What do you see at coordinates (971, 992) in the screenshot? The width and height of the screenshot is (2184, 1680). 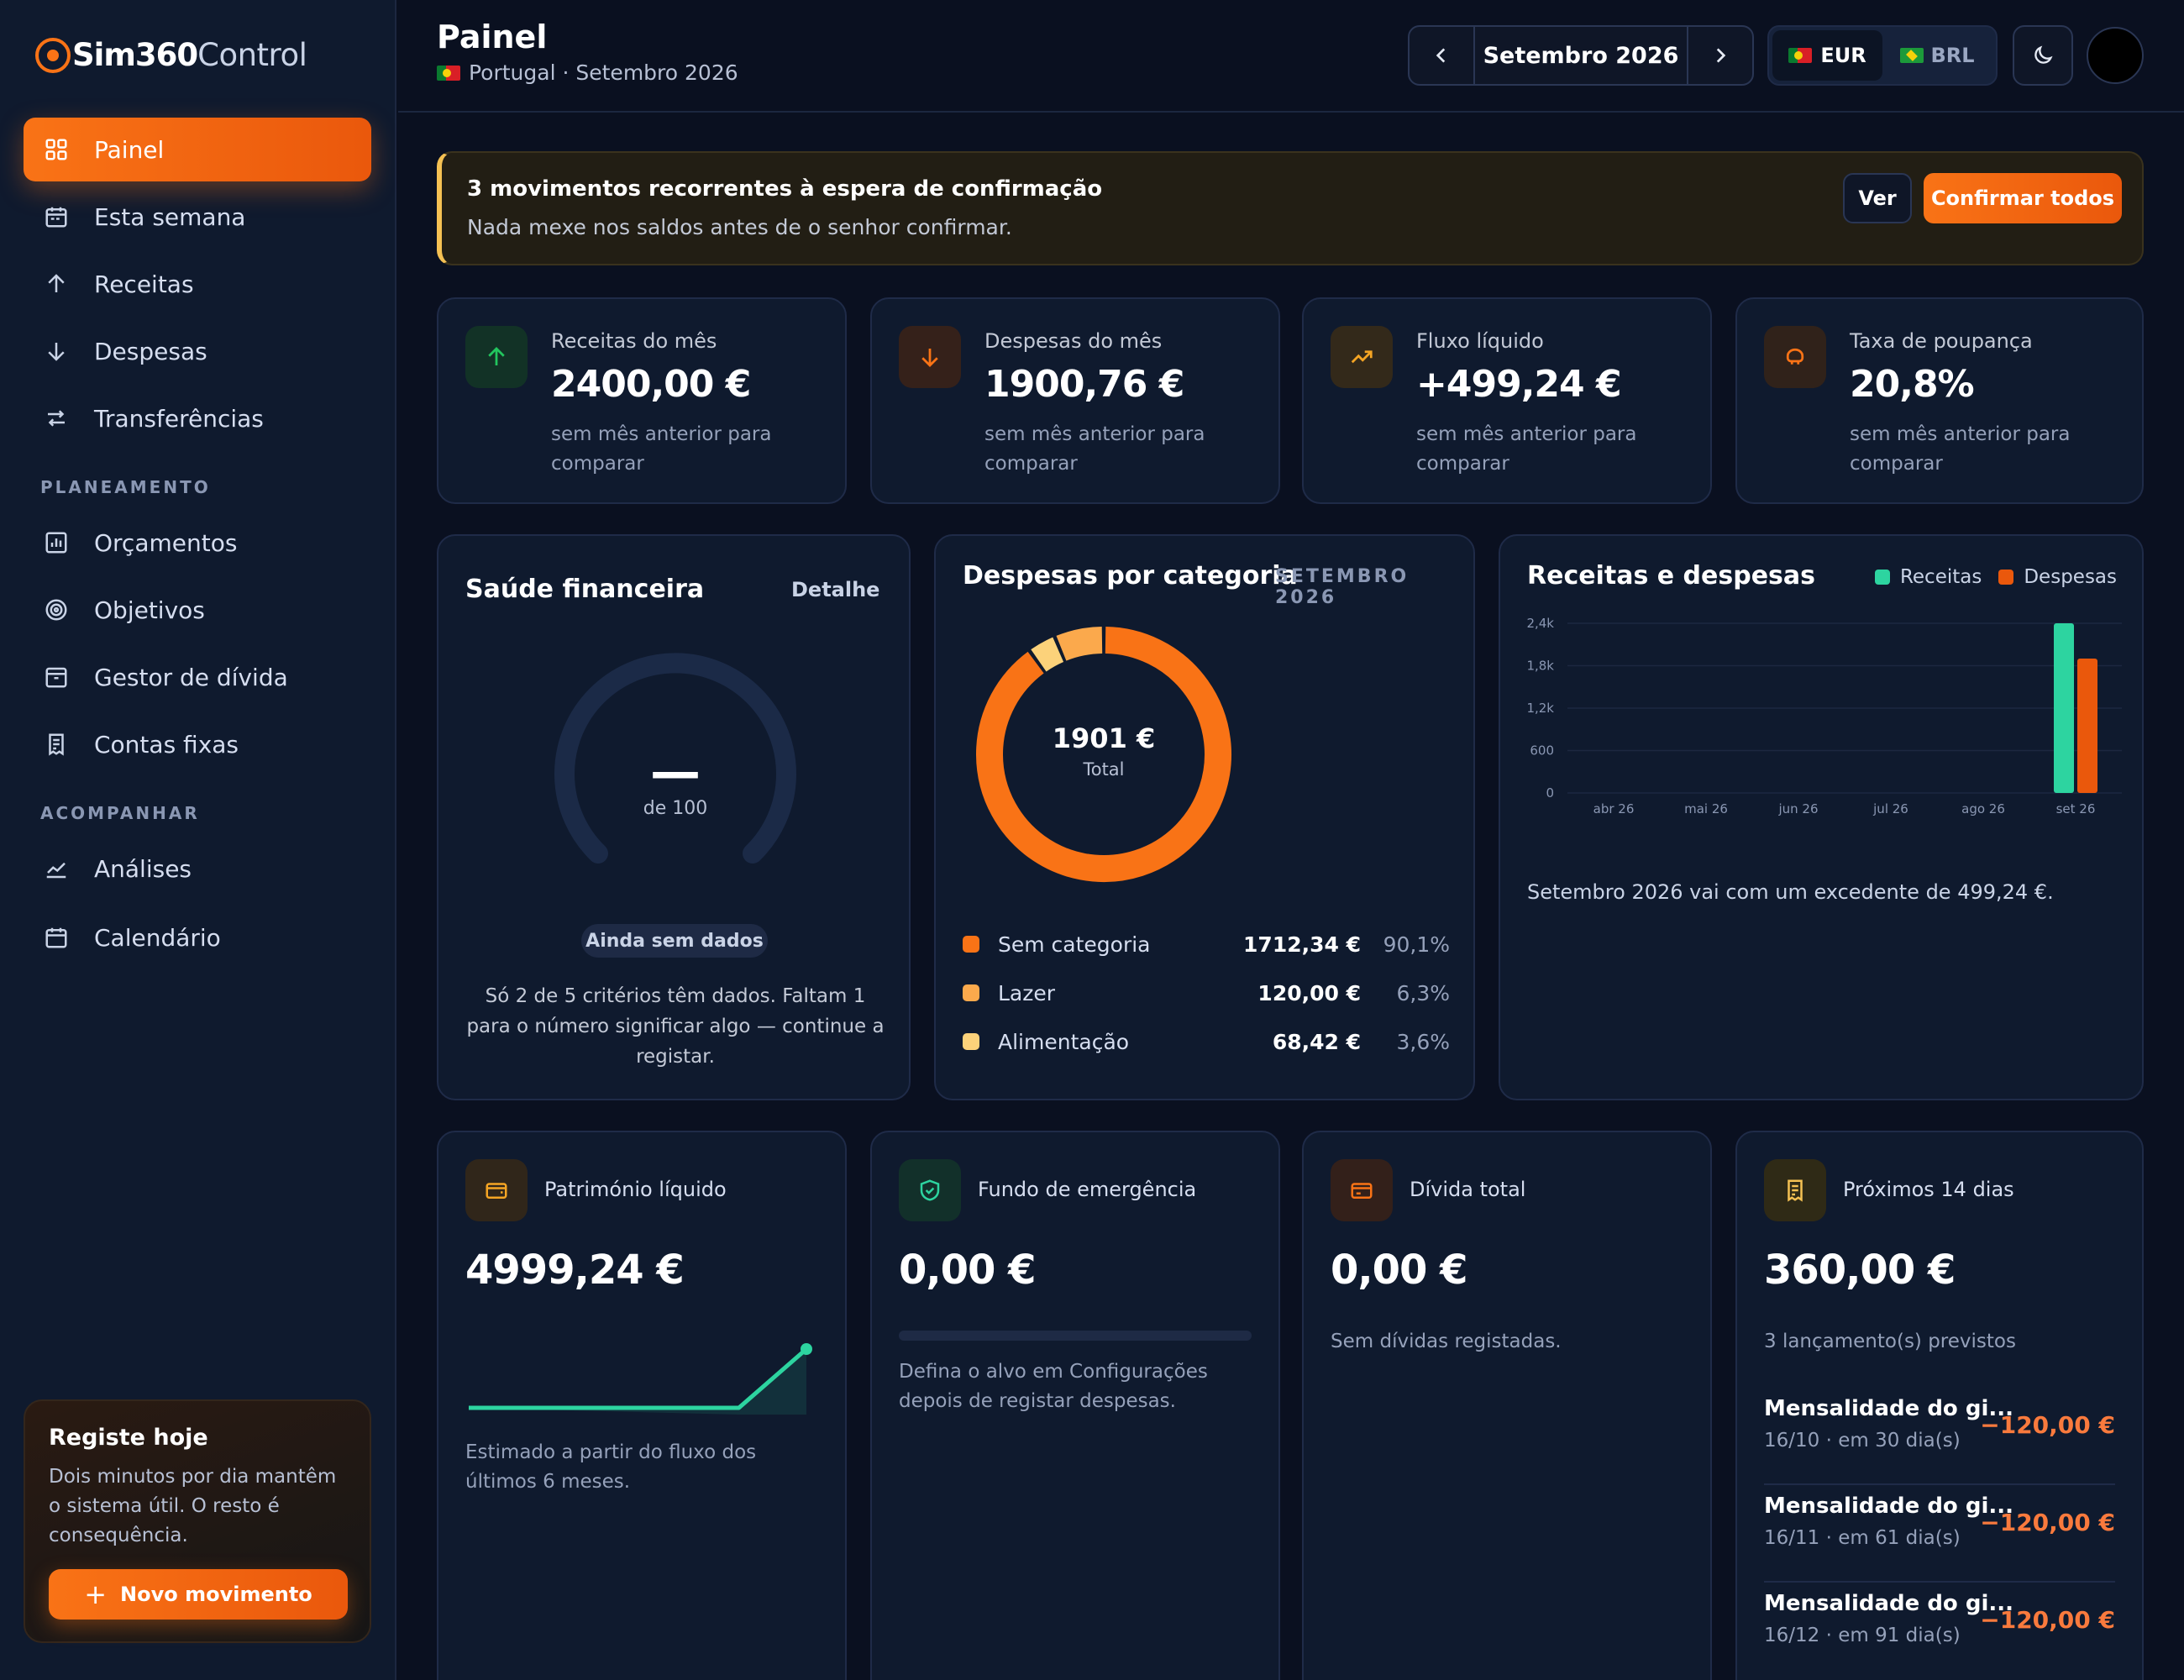 I see `legend-swatch` at bounding box center [971, 992].